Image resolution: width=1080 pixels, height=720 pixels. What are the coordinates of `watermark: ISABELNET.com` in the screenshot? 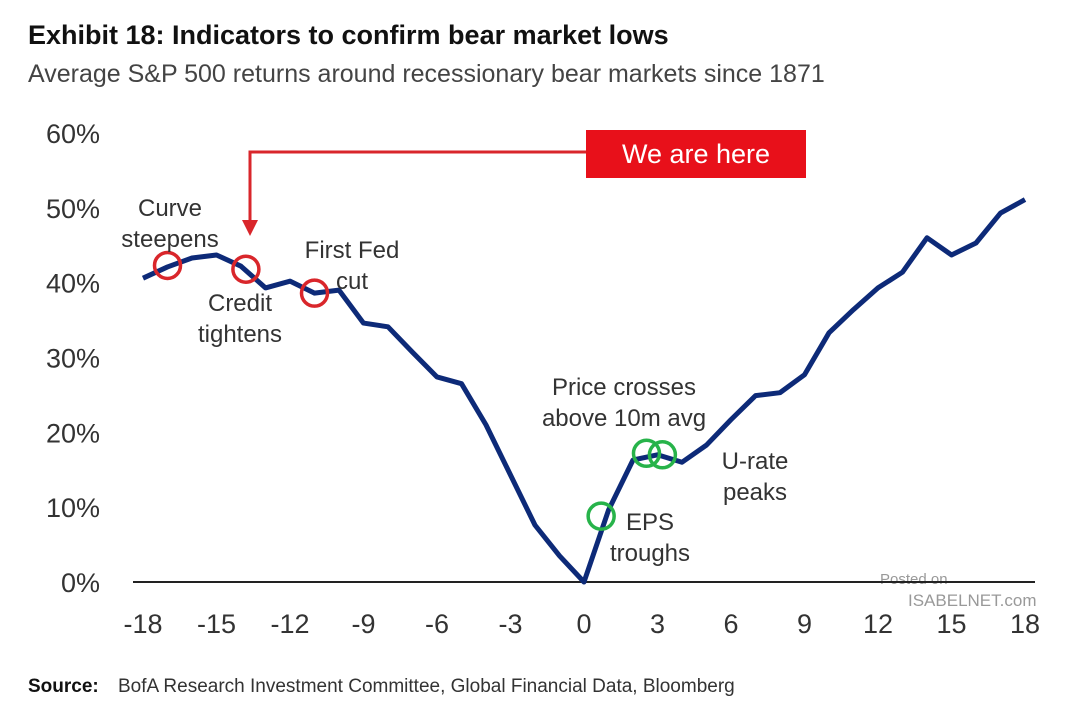 It's located at (972, 600).